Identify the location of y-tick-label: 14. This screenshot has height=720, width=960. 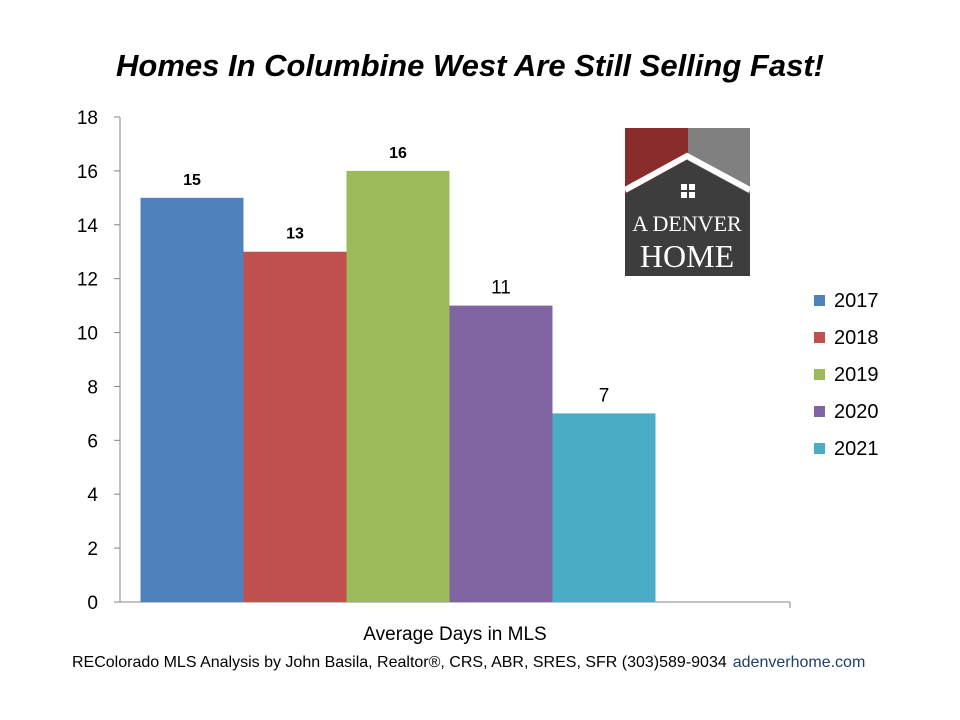
(88, 226).